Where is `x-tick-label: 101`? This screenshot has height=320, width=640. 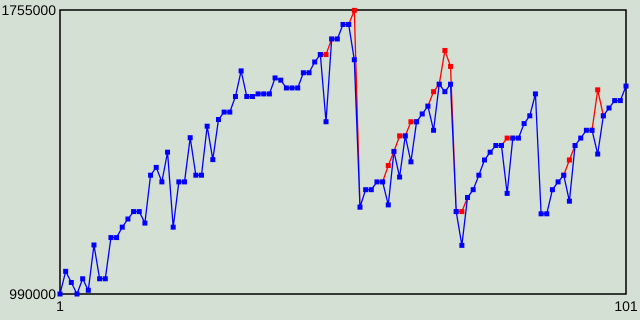 x-tick-label: 101 is located at coordinates (626, 306).